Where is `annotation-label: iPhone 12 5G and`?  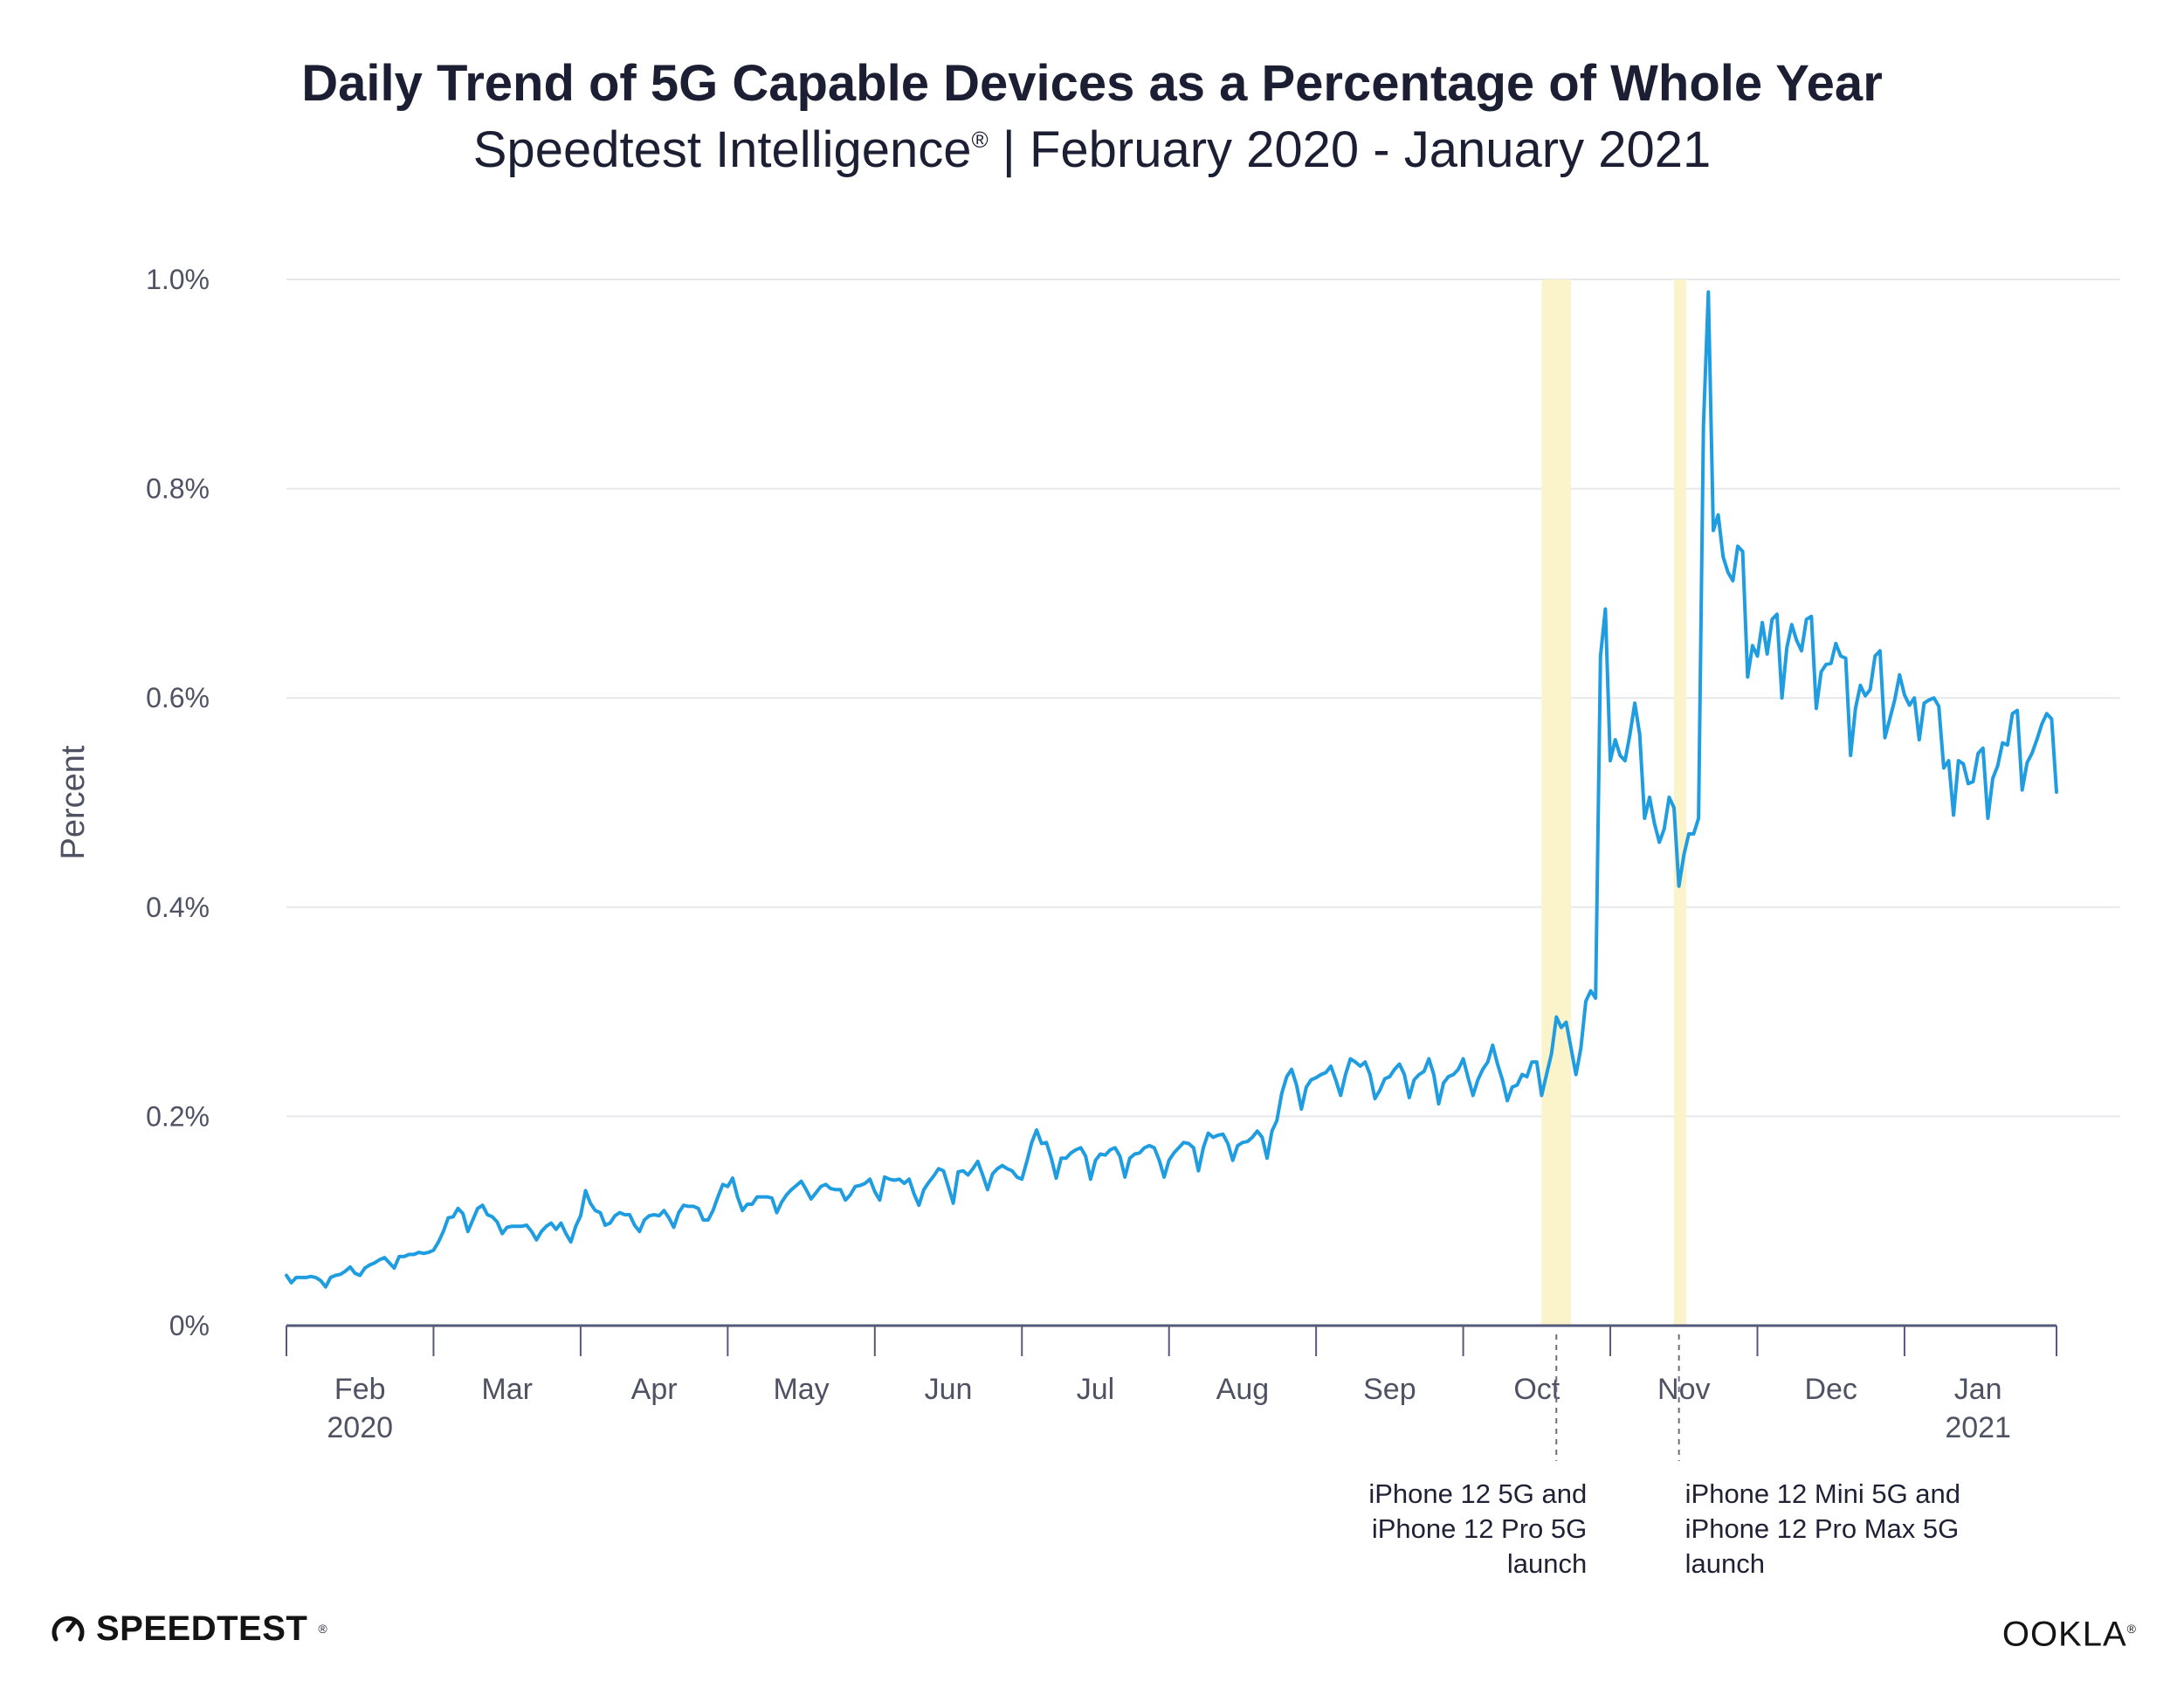
annotation-label: iPhone 12 5G and is located at coordinates (1477, 1494).